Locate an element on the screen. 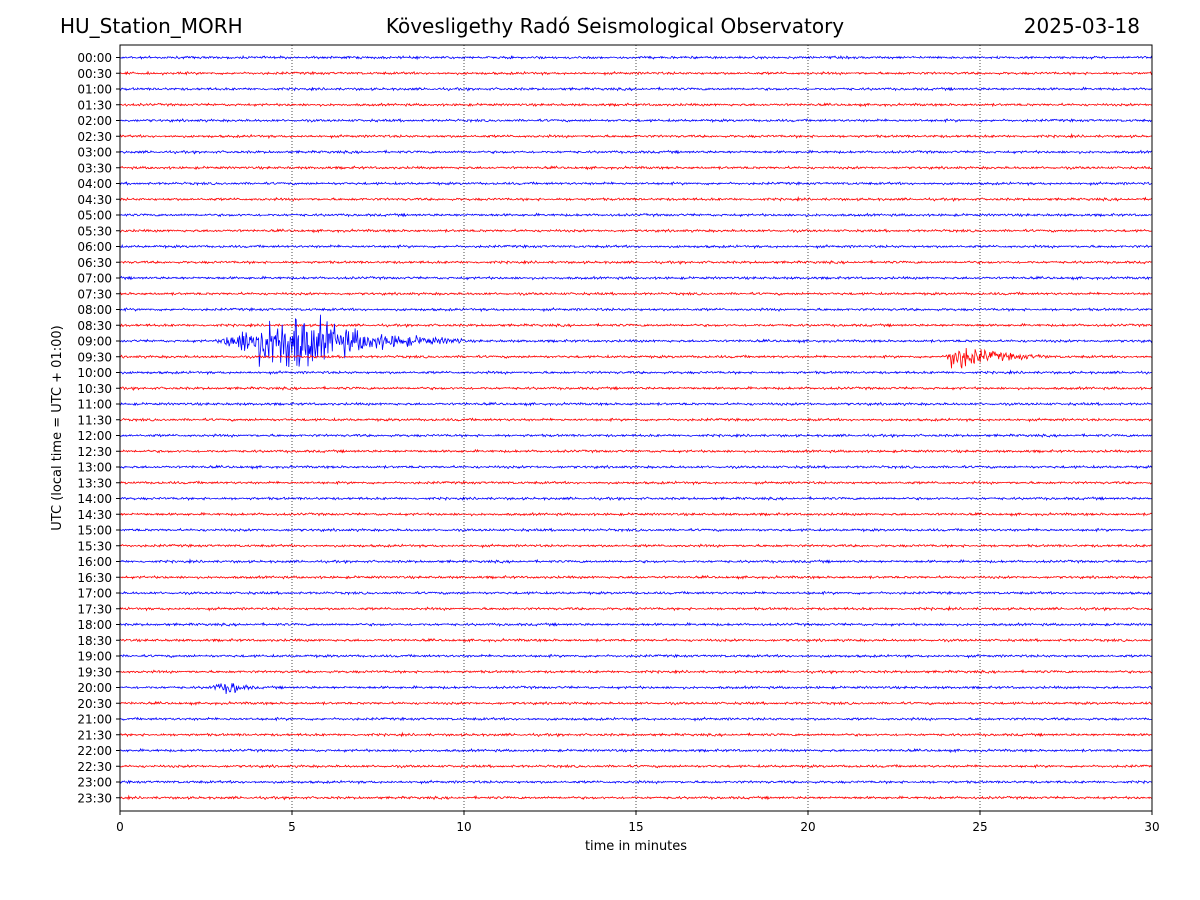 The width and height of the screenshot is (1200, 900). y-tick-label: 06:30 is located at coordinates (94, 263).